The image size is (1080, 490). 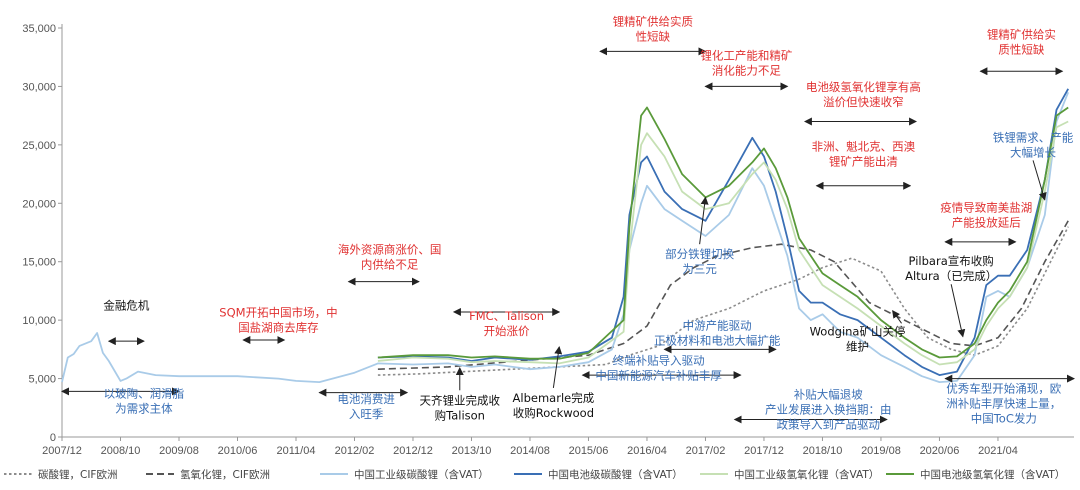 What do you see at coordinates (986, 214) in the screenshot?
I see `annotation-text: 疫情导致南美盐湖产能投放延后` at bounding box center [986, 214].